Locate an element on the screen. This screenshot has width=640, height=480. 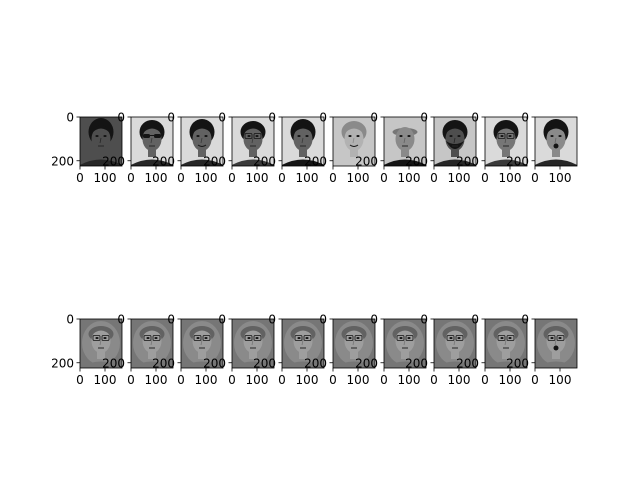
left-lens is located at coordinates (146, 136).